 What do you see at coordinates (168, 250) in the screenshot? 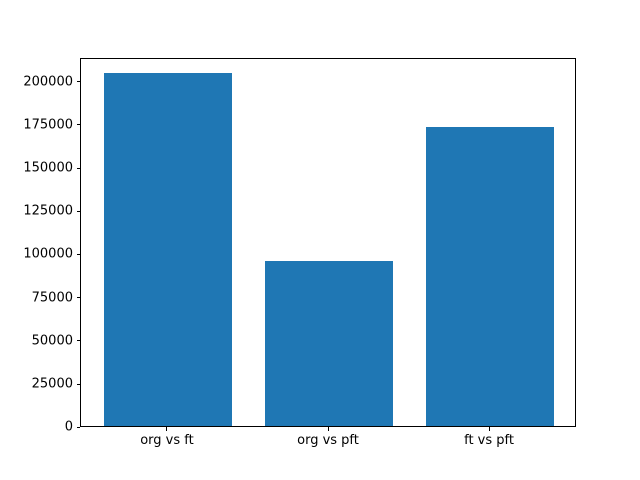
I see `bar-org-vs-ft` at bounding box center [168, 250].